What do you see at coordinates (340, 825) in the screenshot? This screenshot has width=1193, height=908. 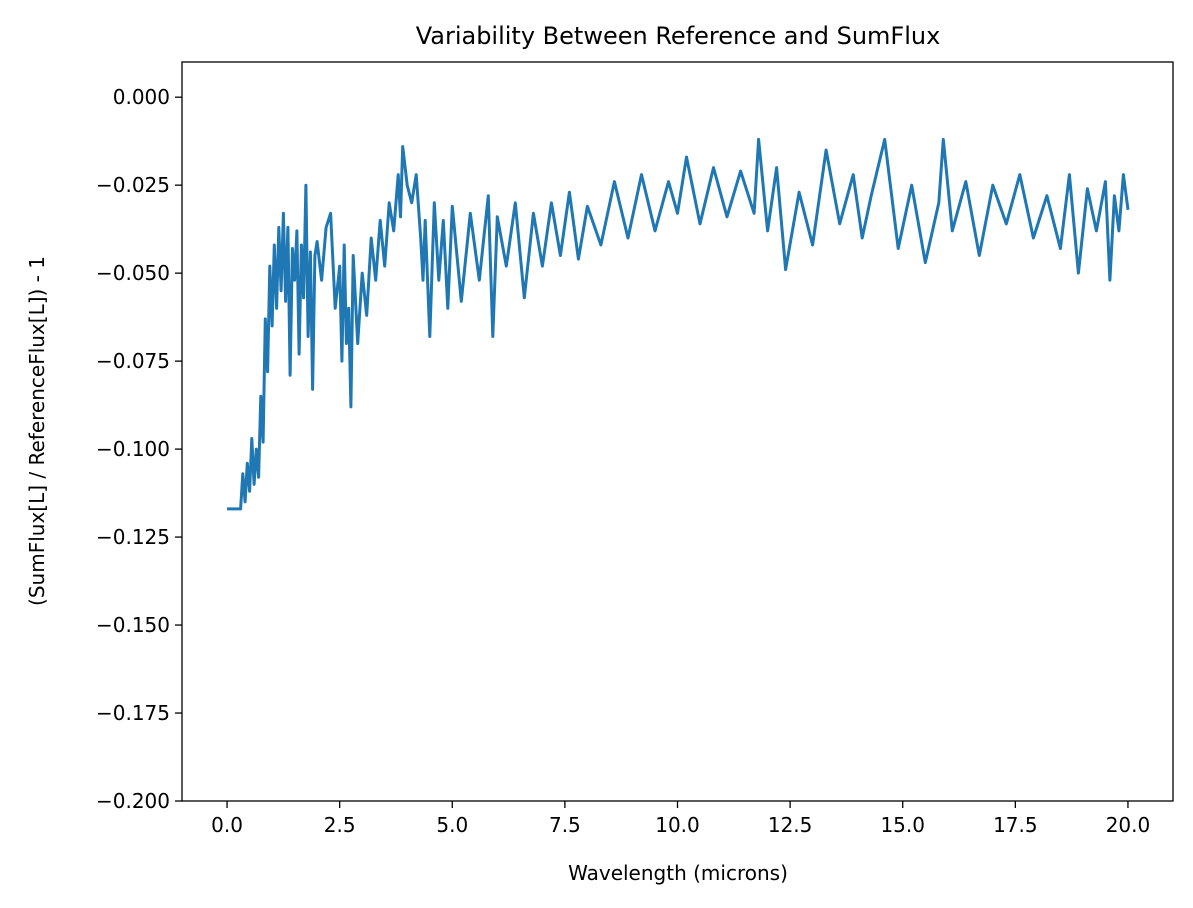 I see `x-tick-label: 2.5` at bounding box center [340, 825].